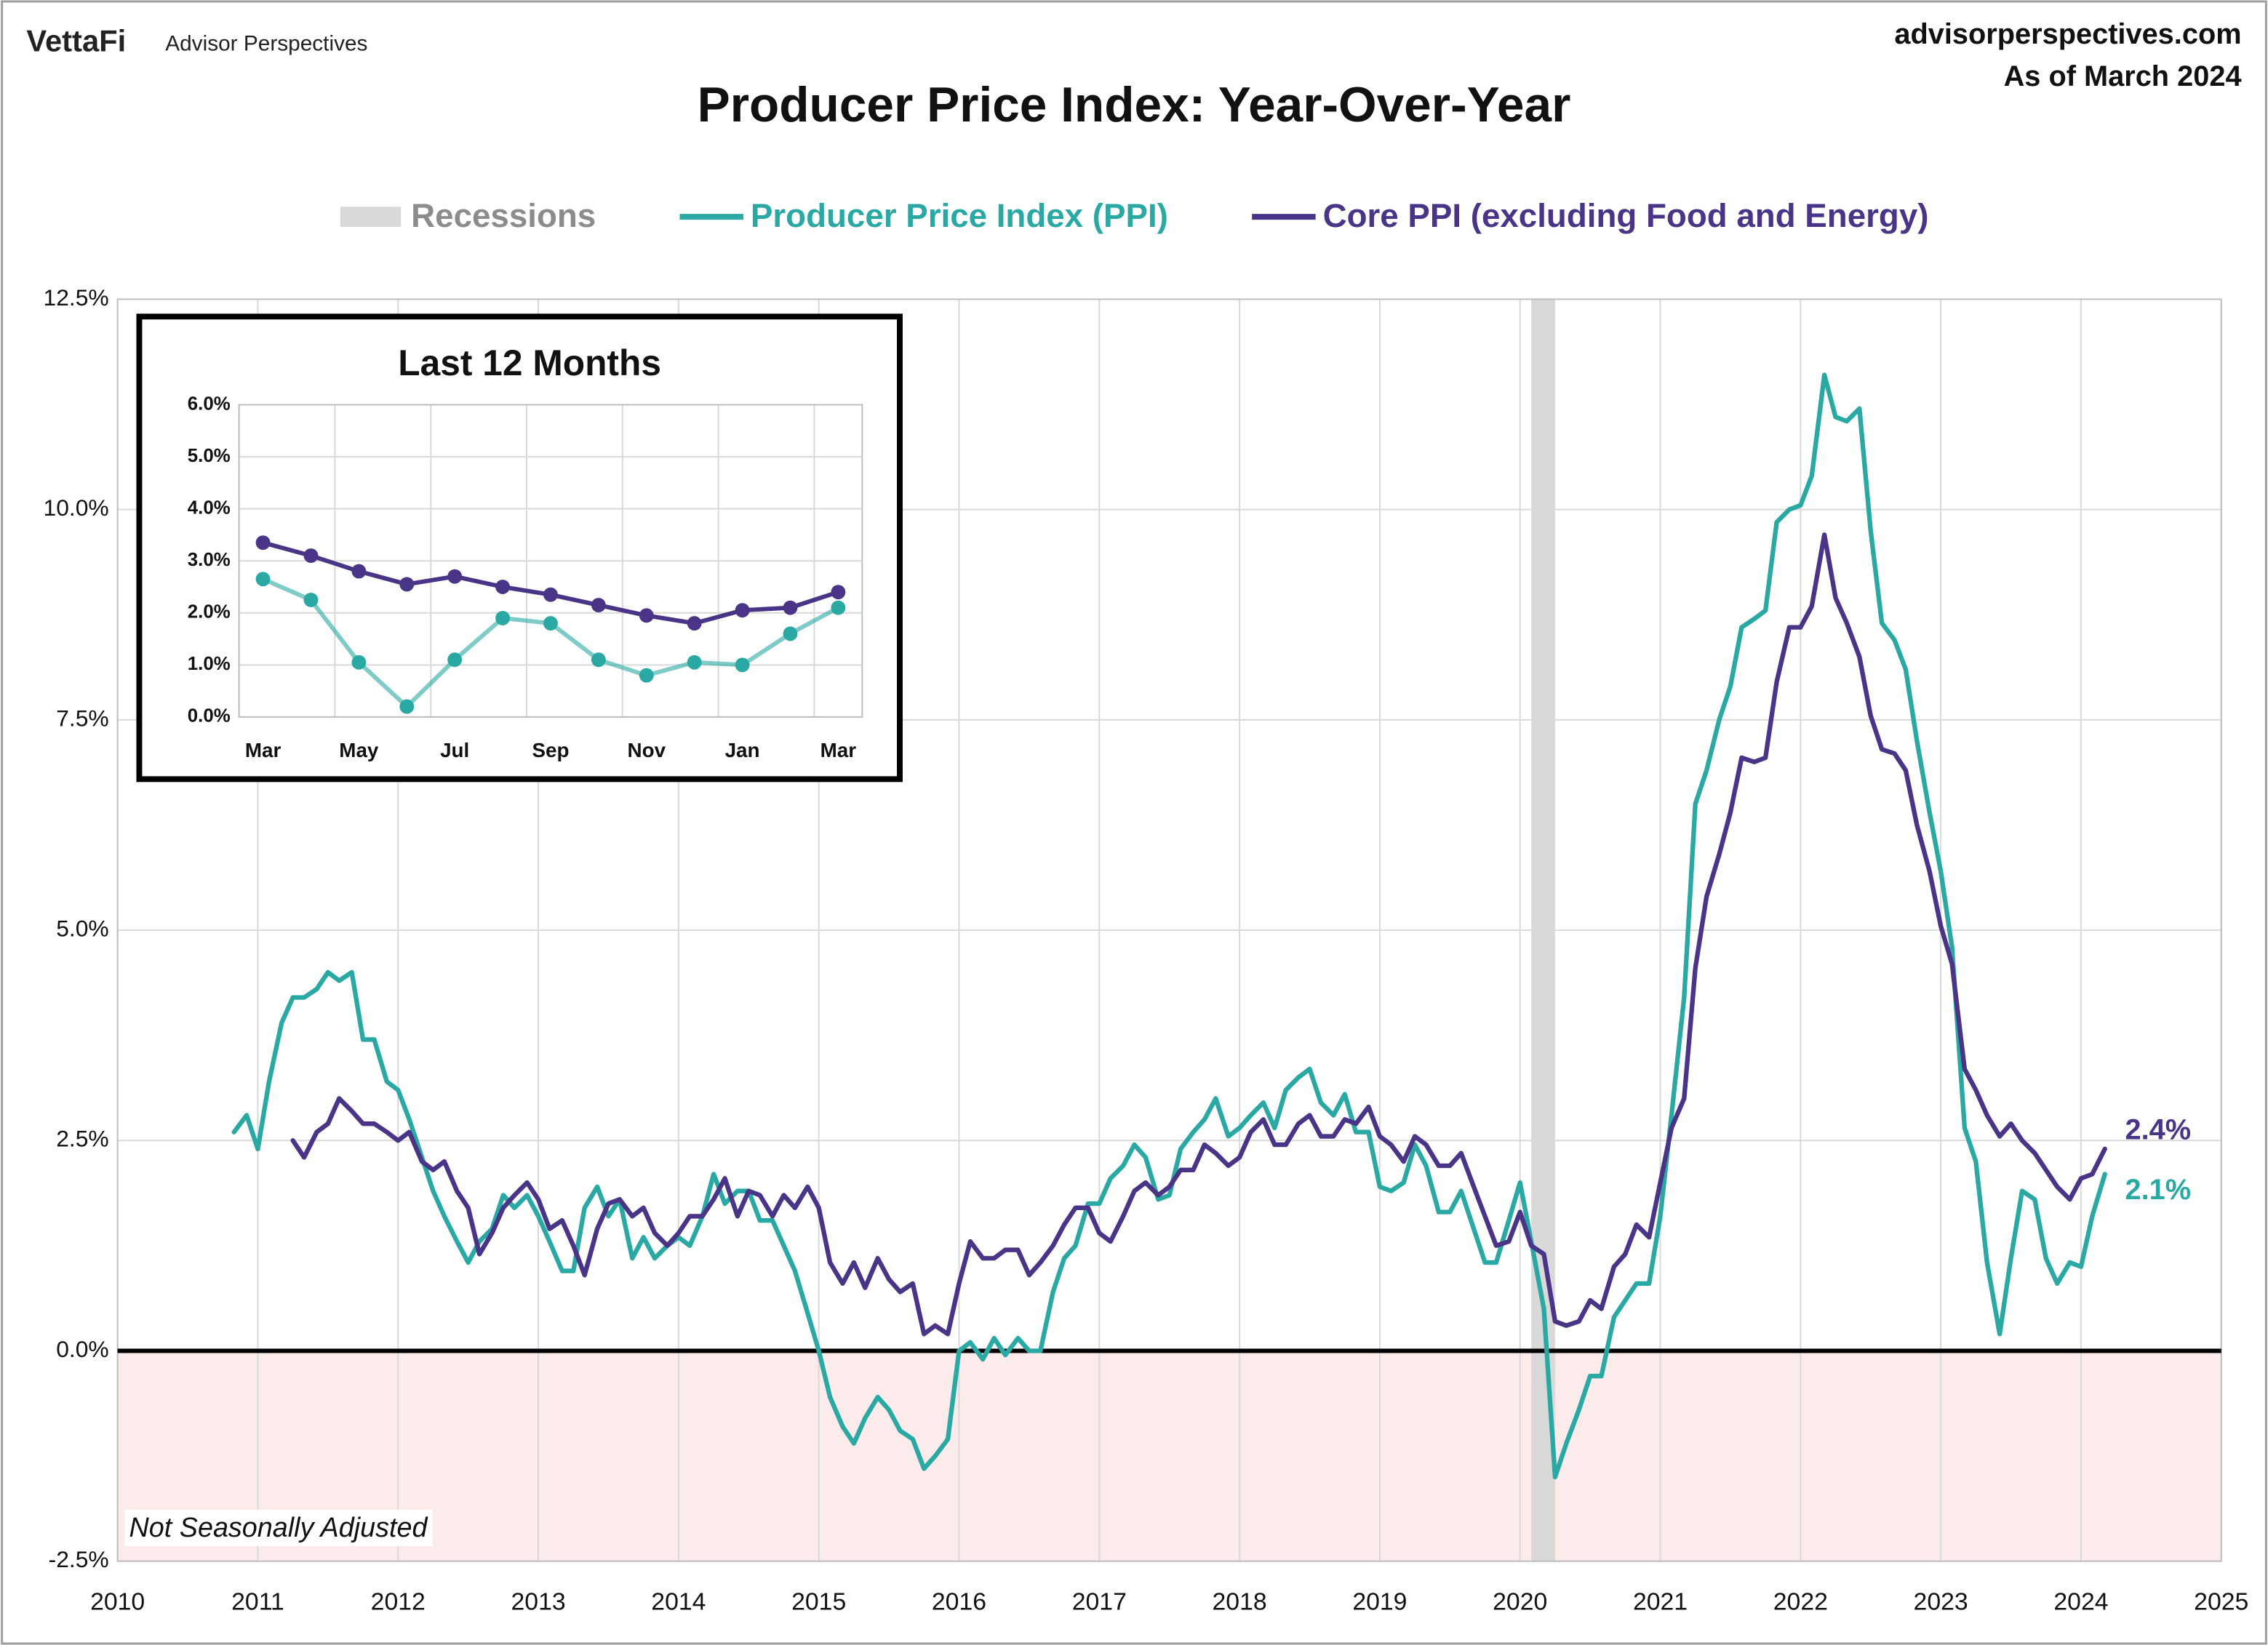  What do you see at coordinates (210, 612) in the screenshot?
I see `y-tick-label: 2.0%` at bounding box center [210, 612].